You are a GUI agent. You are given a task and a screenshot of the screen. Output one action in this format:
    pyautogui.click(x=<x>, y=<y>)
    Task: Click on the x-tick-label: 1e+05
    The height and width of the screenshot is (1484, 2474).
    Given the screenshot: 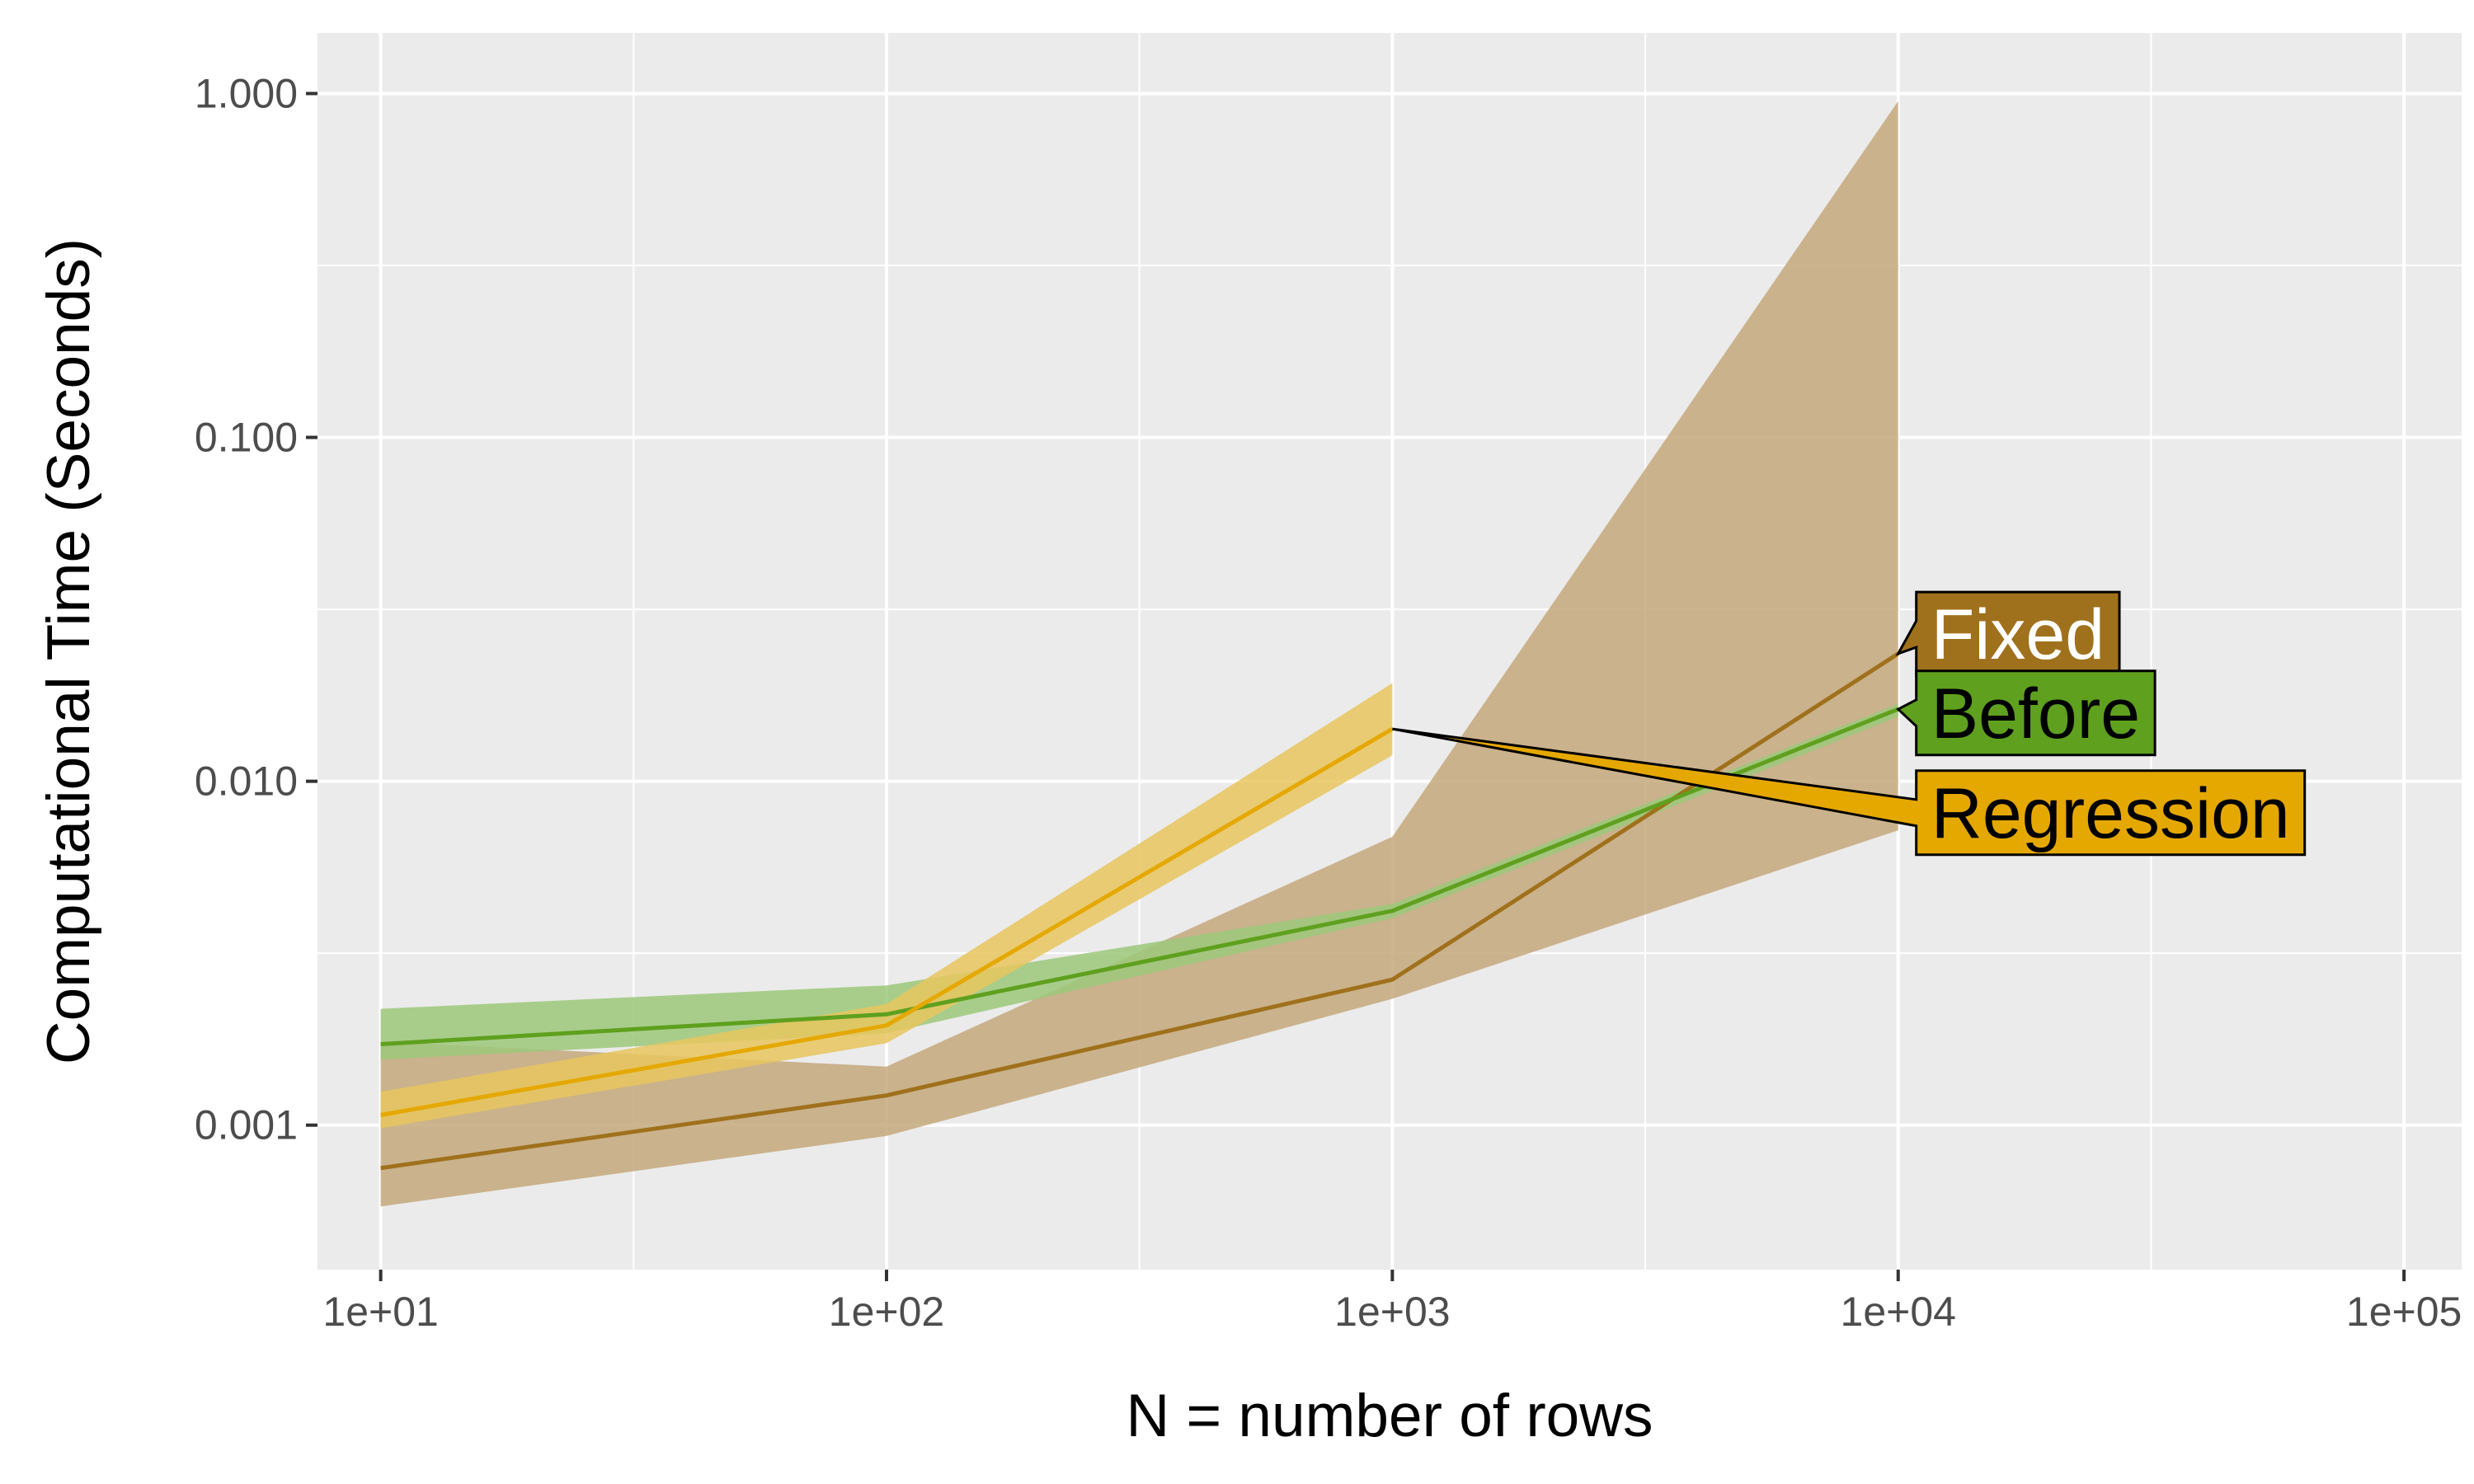 What is the action you would take?
    pyautogui.click(x=2404, y=1312)
    